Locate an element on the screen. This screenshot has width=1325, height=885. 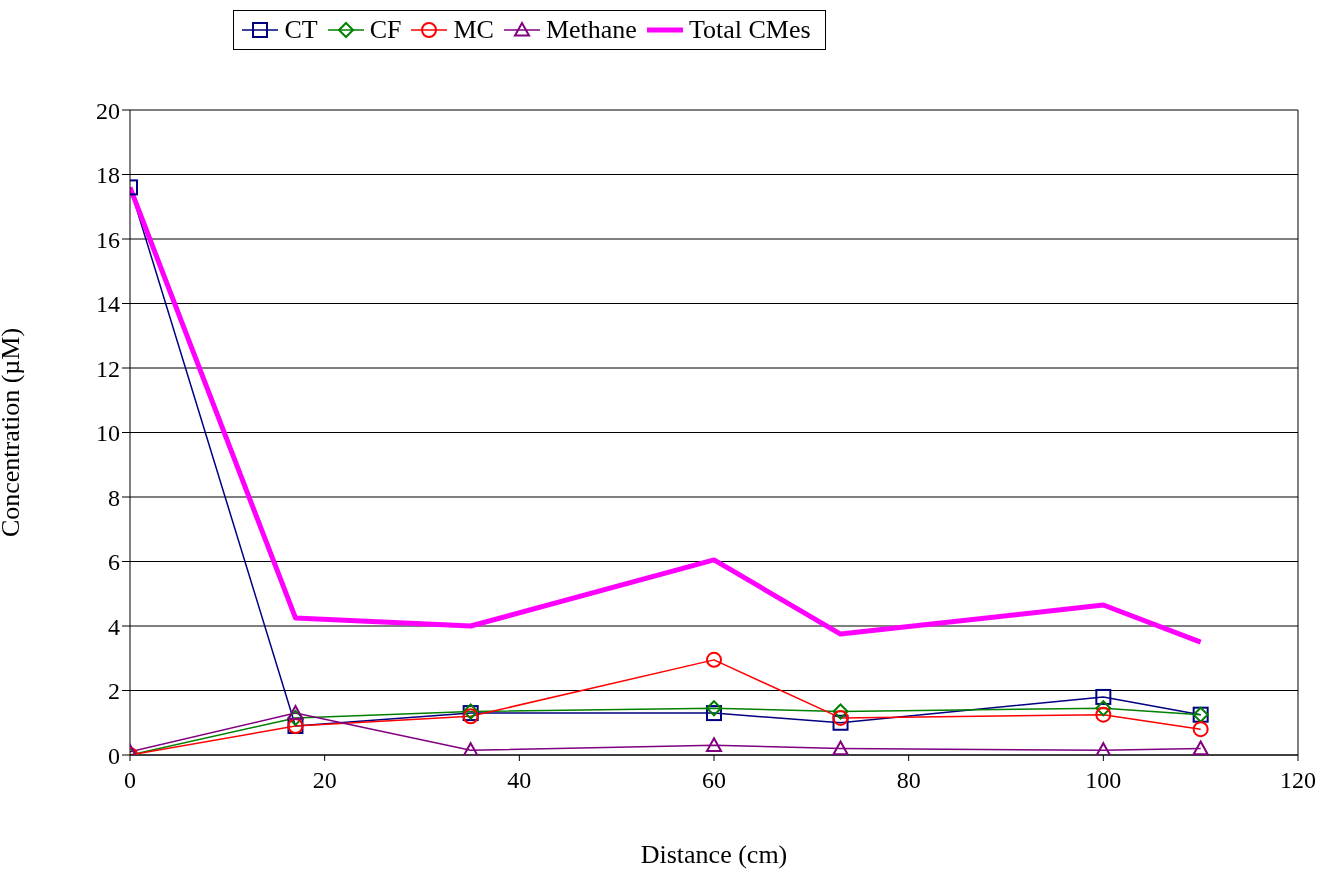
y-tick-label: 12 is located at coordinates (108, 368).